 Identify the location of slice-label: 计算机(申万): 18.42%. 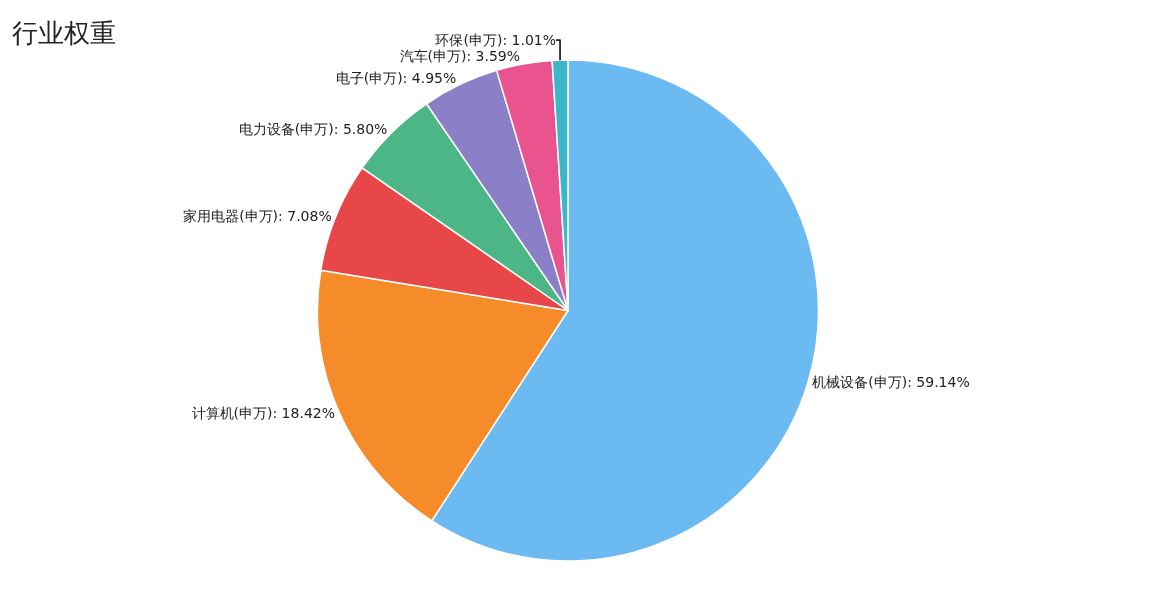
(263, 413).